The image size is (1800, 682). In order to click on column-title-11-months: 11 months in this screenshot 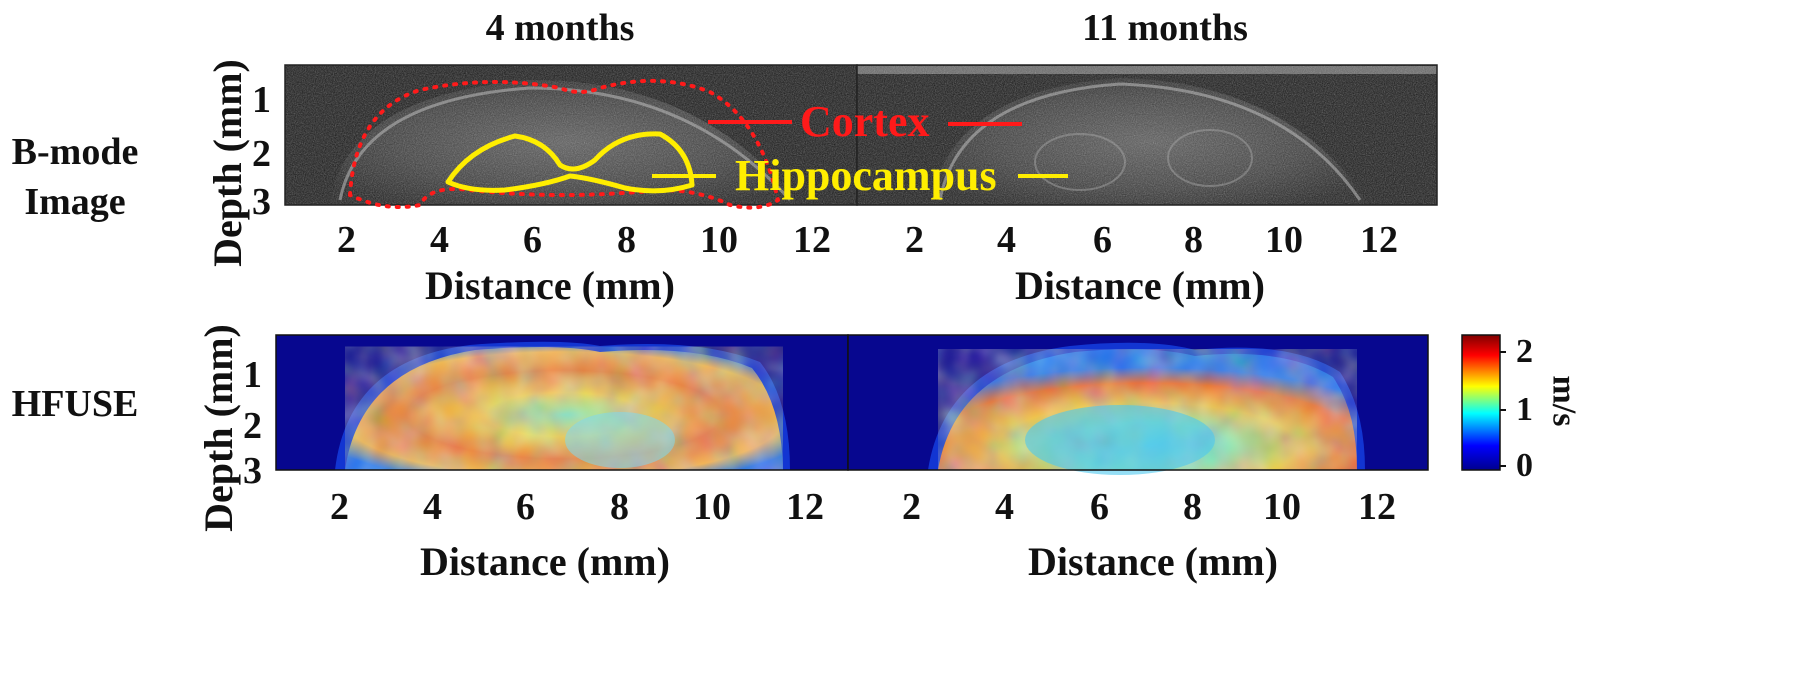, I will do `click(1165, 28)`.